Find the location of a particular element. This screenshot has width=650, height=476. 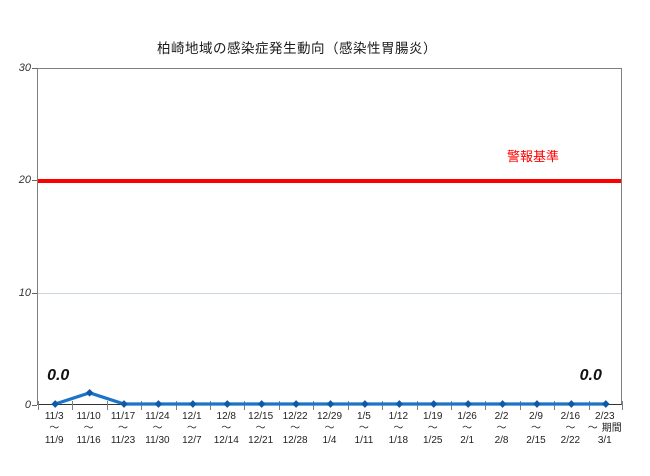

x-label-start: 1/5 is located at coordinates (363, 416).